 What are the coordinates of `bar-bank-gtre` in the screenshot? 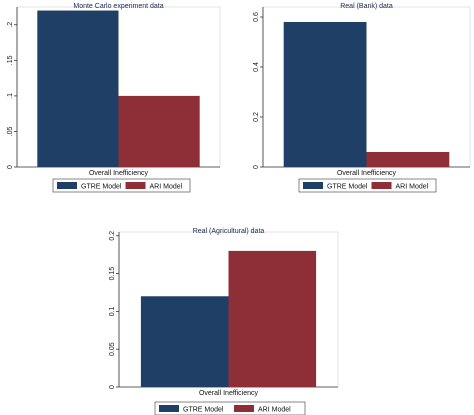 It's located at (325, 94).